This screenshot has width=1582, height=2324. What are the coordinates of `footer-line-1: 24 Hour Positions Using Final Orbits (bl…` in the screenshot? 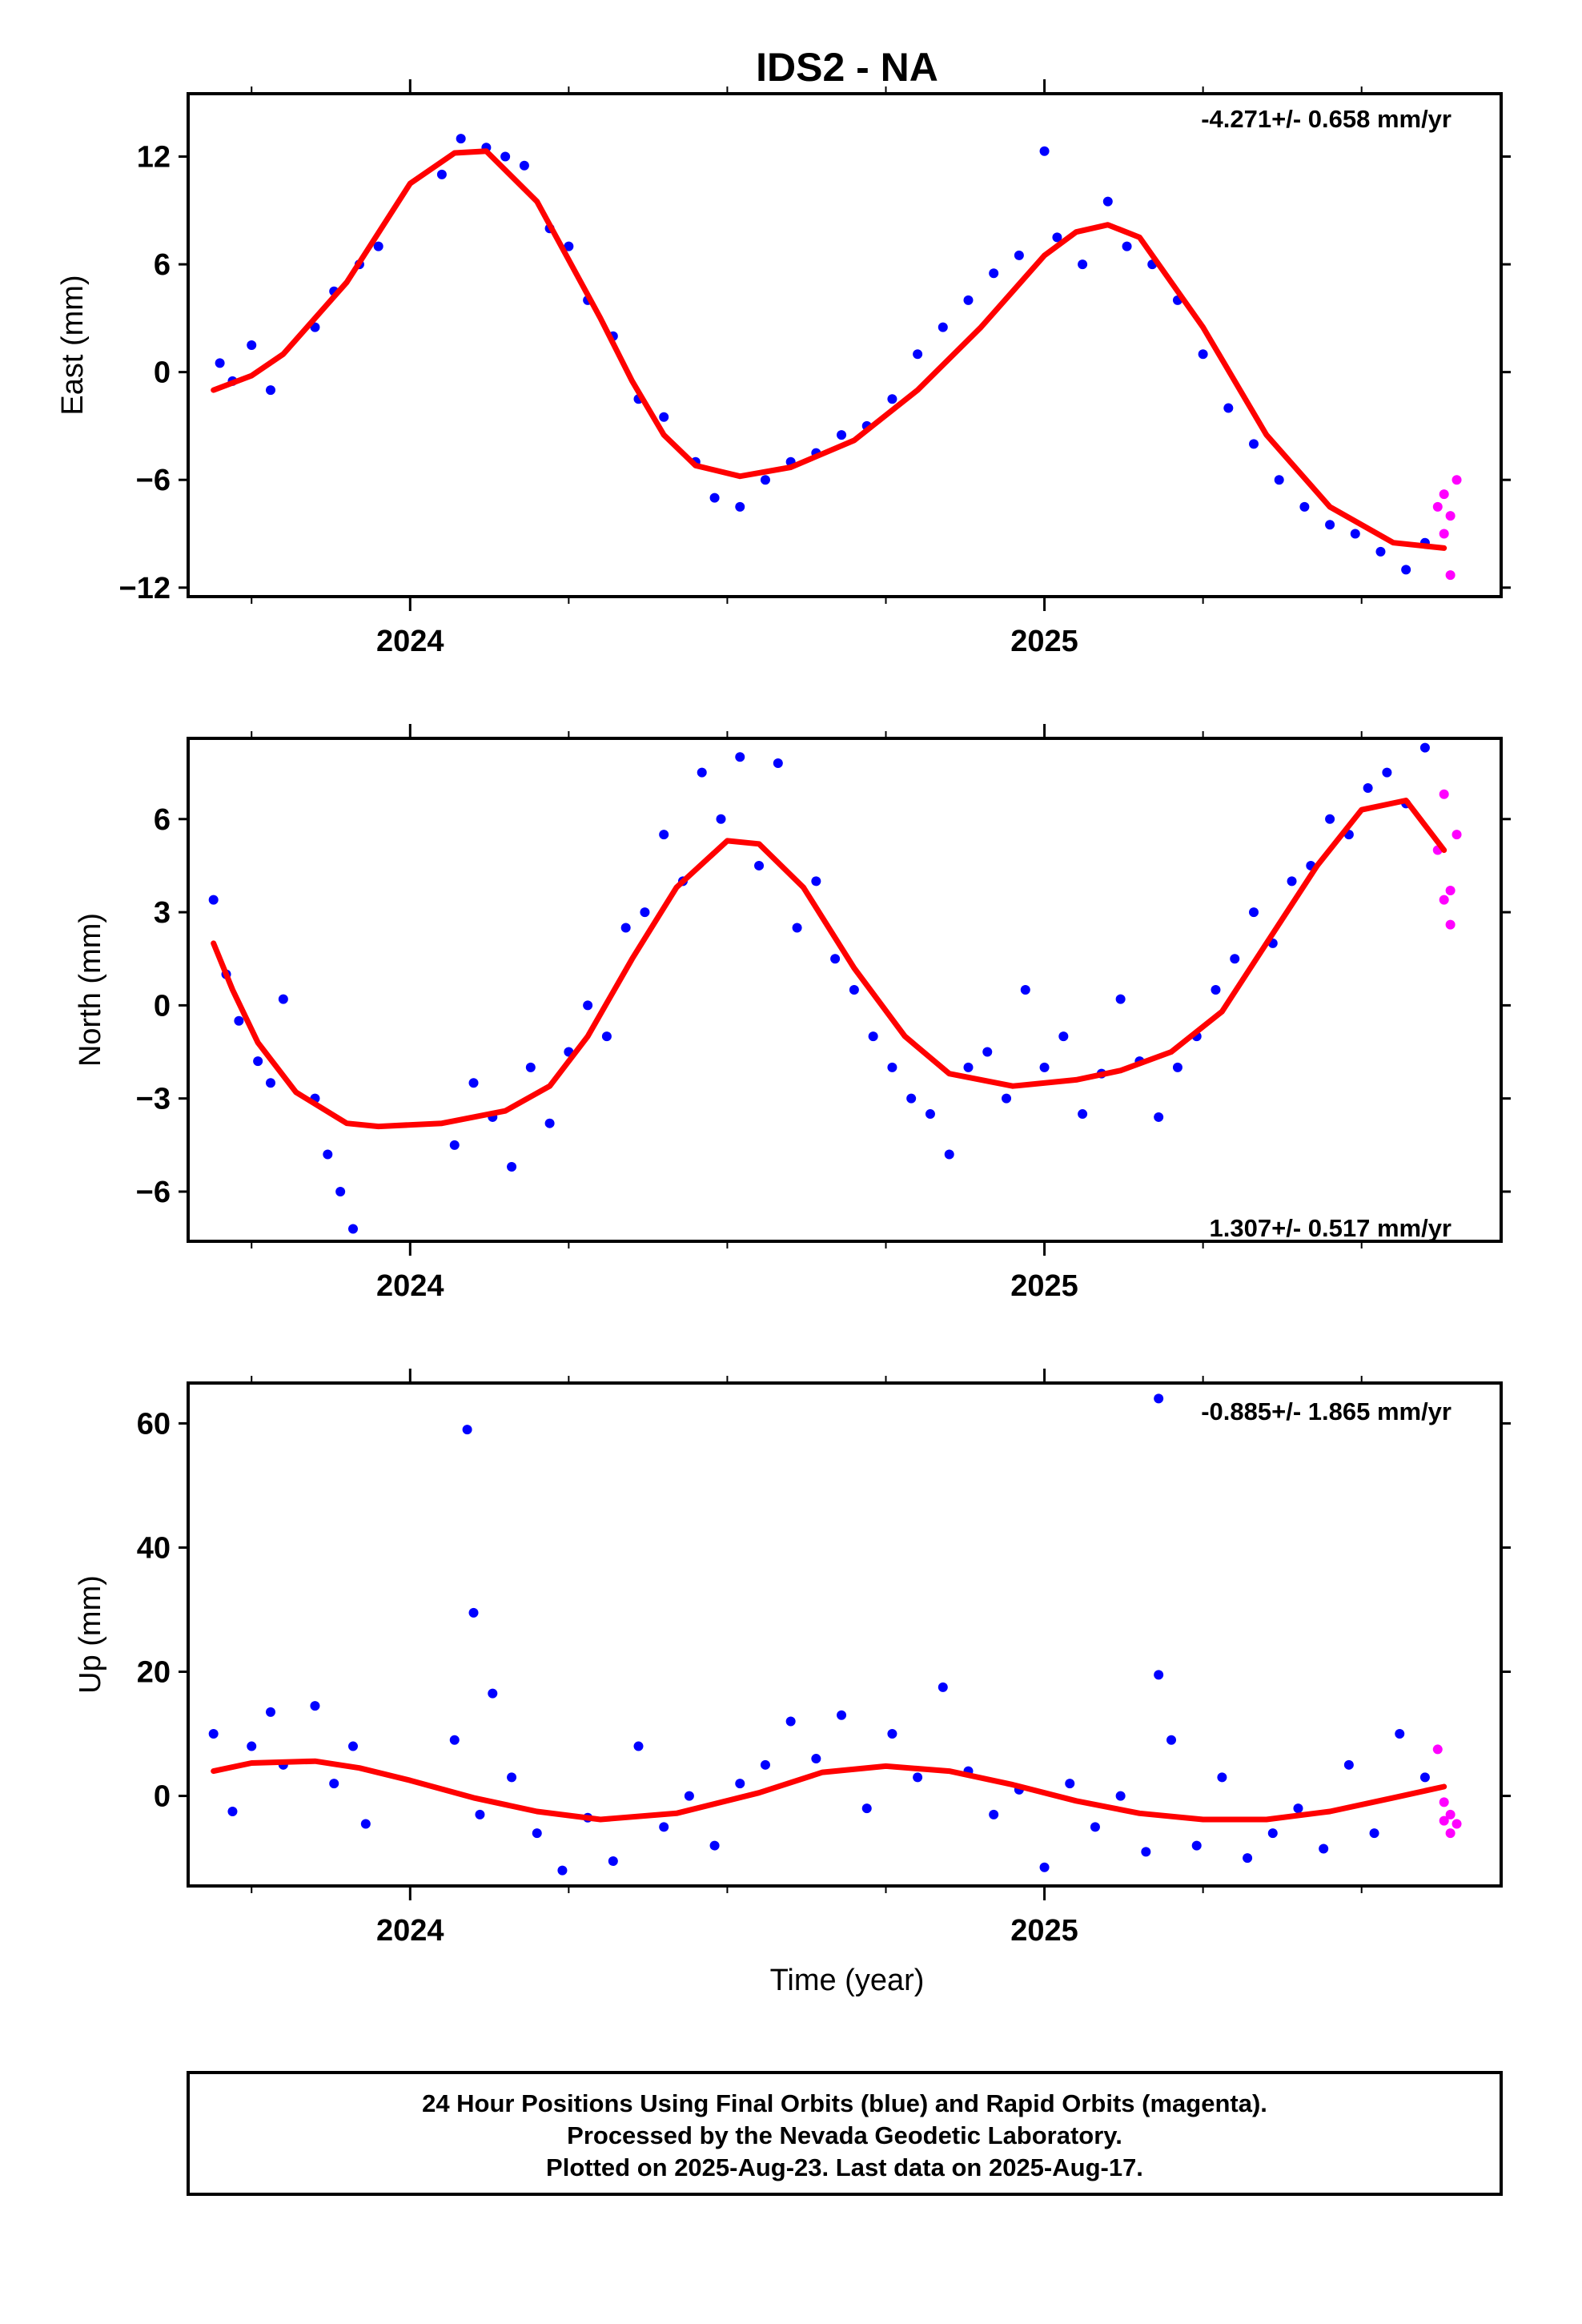 It's located at (845, 2103).